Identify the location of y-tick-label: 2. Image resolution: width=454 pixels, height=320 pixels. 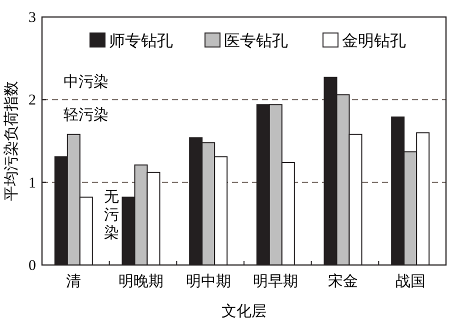
(32, 100).